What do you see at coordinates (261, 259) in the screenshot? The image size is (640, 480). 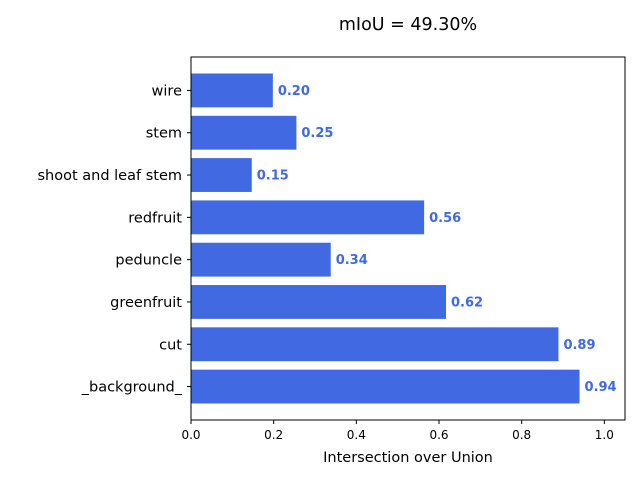 I see `bar-peduncle` at bounding box center [261, 259].